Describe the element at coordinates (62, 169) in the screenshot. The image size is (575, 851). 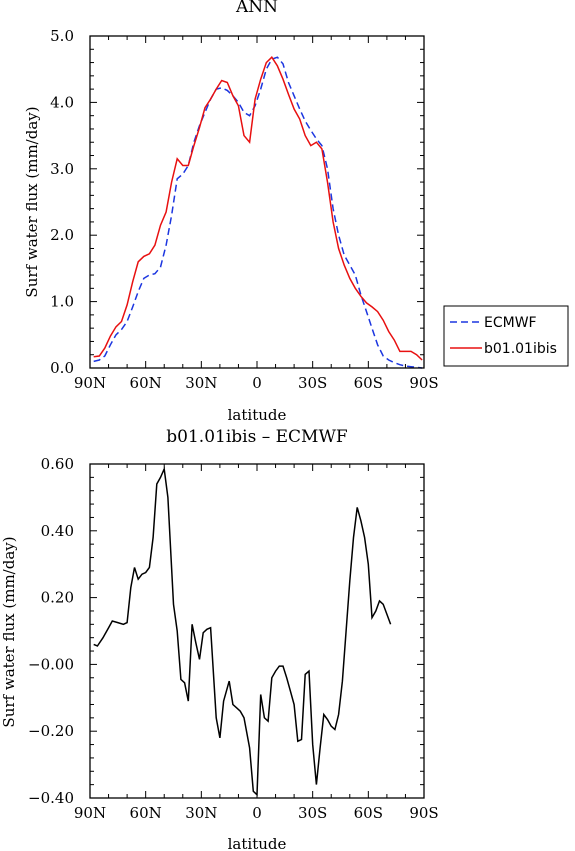
I see `y-tick-label: 3.0` at that location.